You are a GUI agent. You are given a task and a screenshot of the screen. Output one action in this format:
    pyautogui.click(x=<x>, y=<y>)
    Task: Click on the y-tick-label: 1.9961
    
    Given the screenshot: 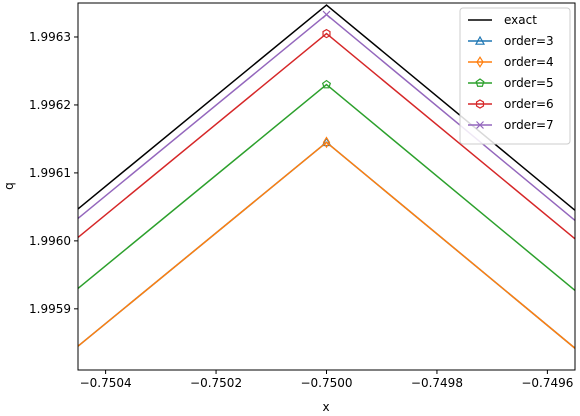 What is the action you would take?
    pyautogui.click(x=50, y=173)
    